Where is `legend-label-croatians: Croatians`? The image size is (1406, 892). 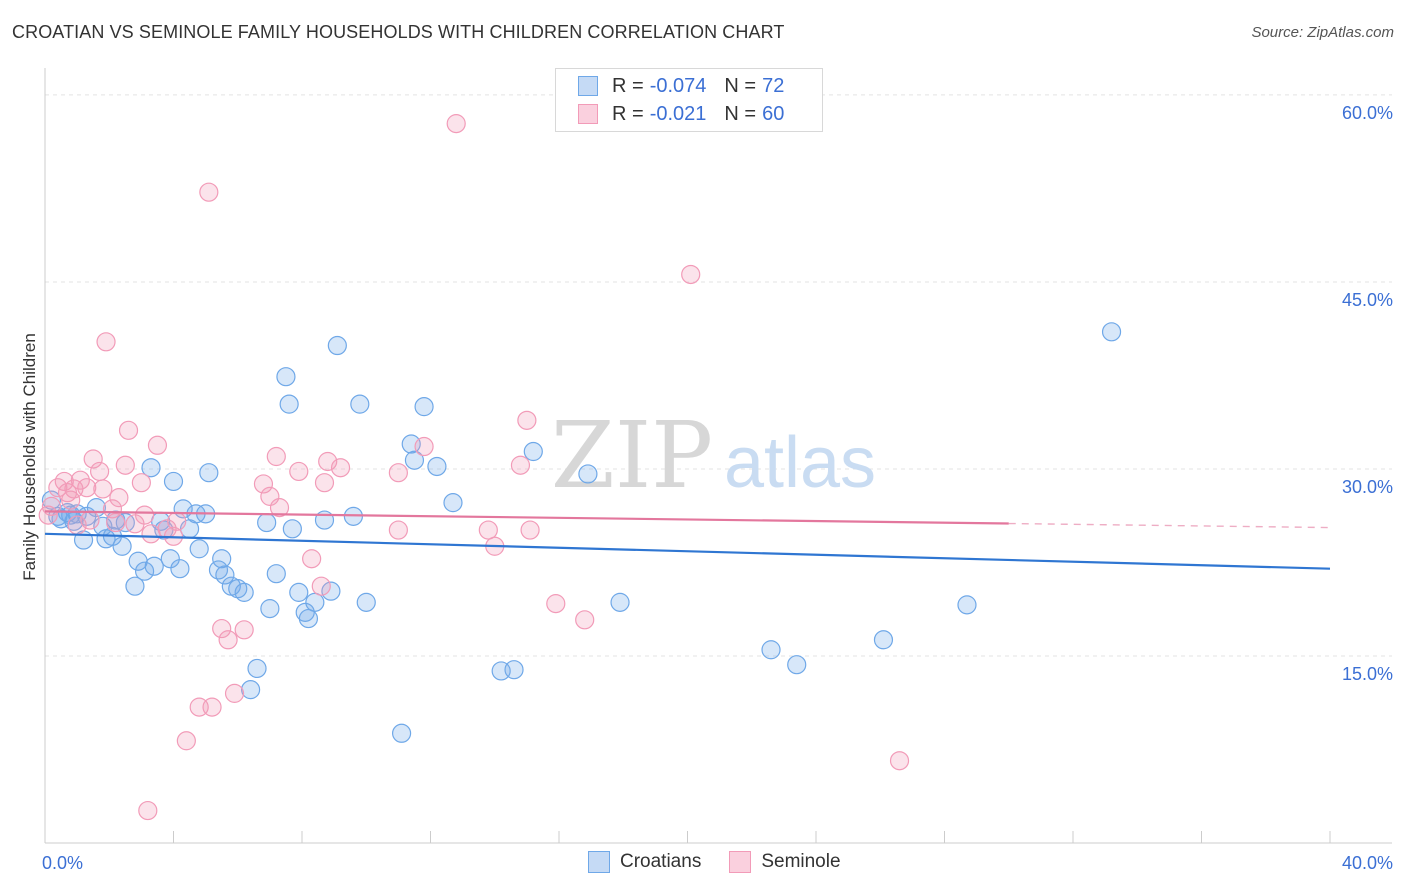
legend-label-croatians: Croatians is located at coordinates (661, 861).